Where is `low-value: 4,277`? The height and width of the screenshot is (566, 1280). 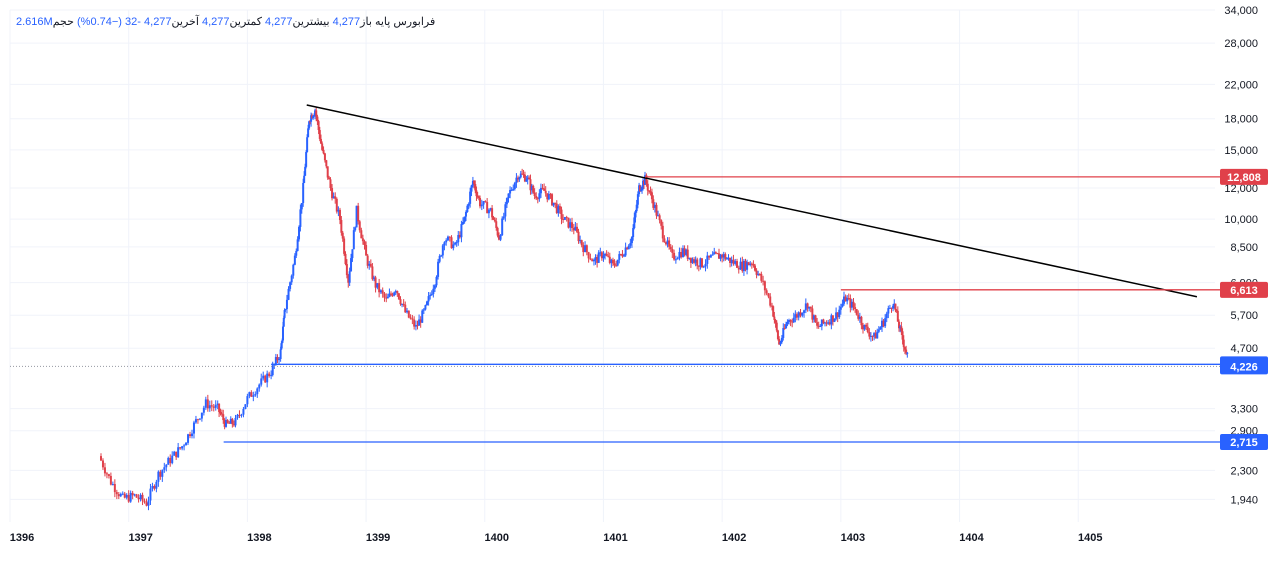 low-value: 4,277 is located at coordinates (215, 22).